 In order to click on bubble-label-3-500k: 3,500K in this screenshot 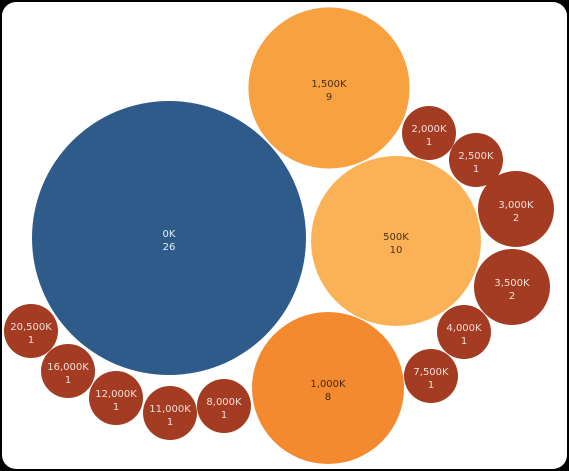, I will do `click(512, 283)`.